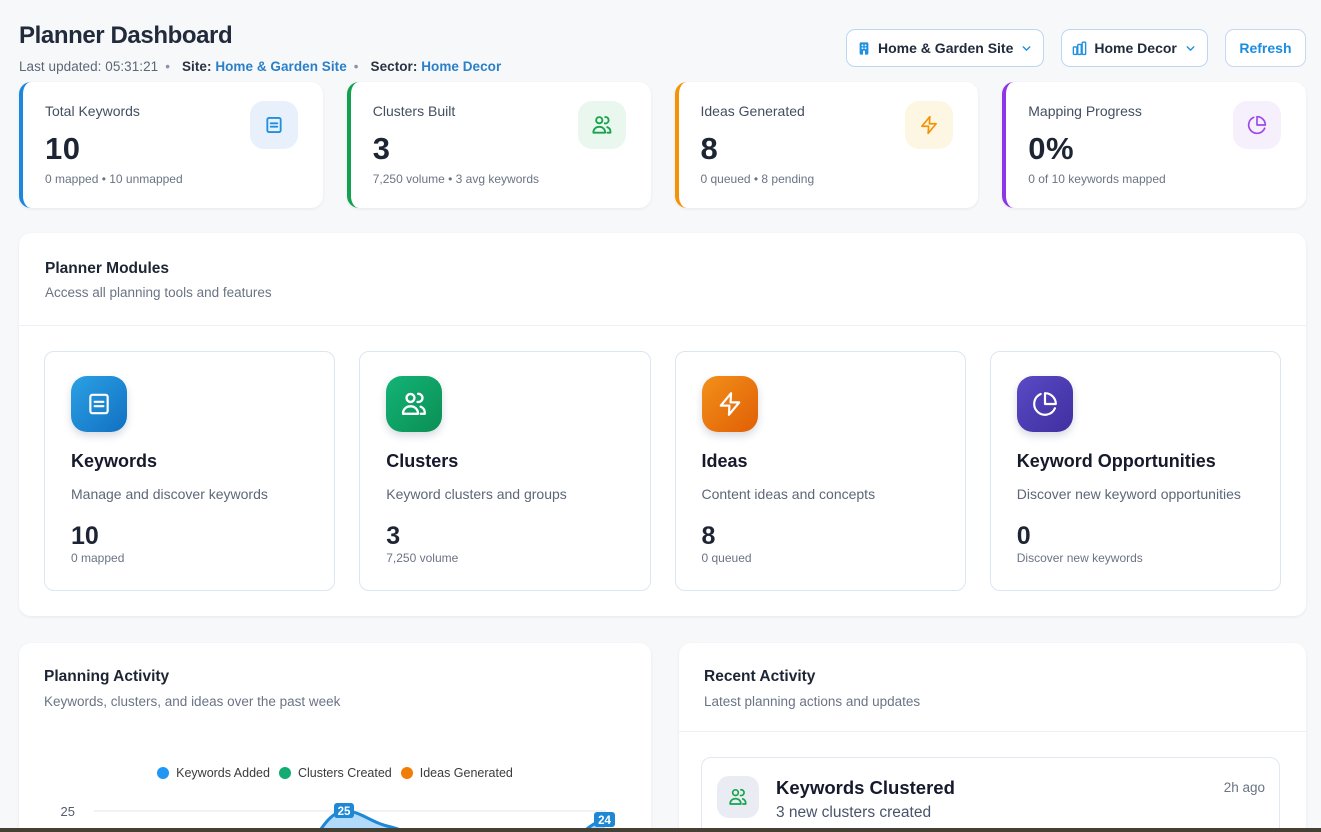 The width and height of the screenshot is (1321, 832). Describe the element at coordinates (604, 821) in the screenshot. I see `svg-text: 24` at that location.